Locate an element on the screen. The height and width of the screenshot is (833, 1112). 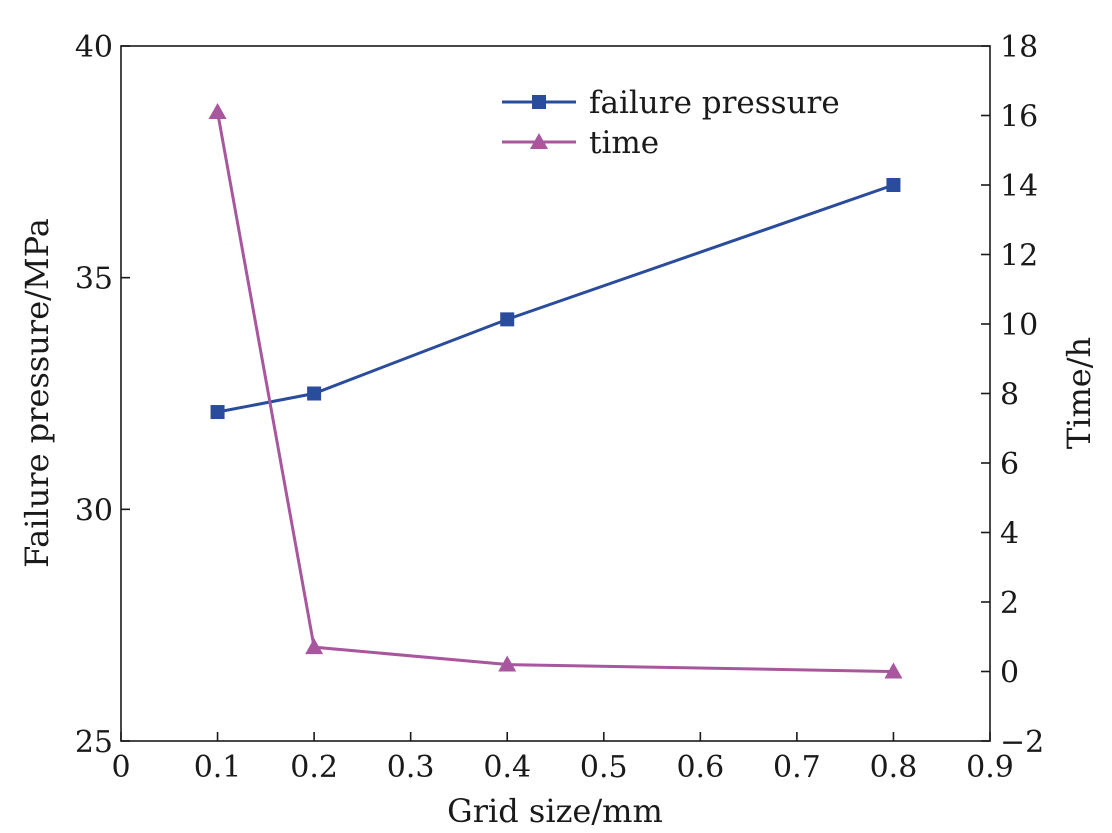
y-right-tick-label: 0 is located at coordinates (1009, 673).